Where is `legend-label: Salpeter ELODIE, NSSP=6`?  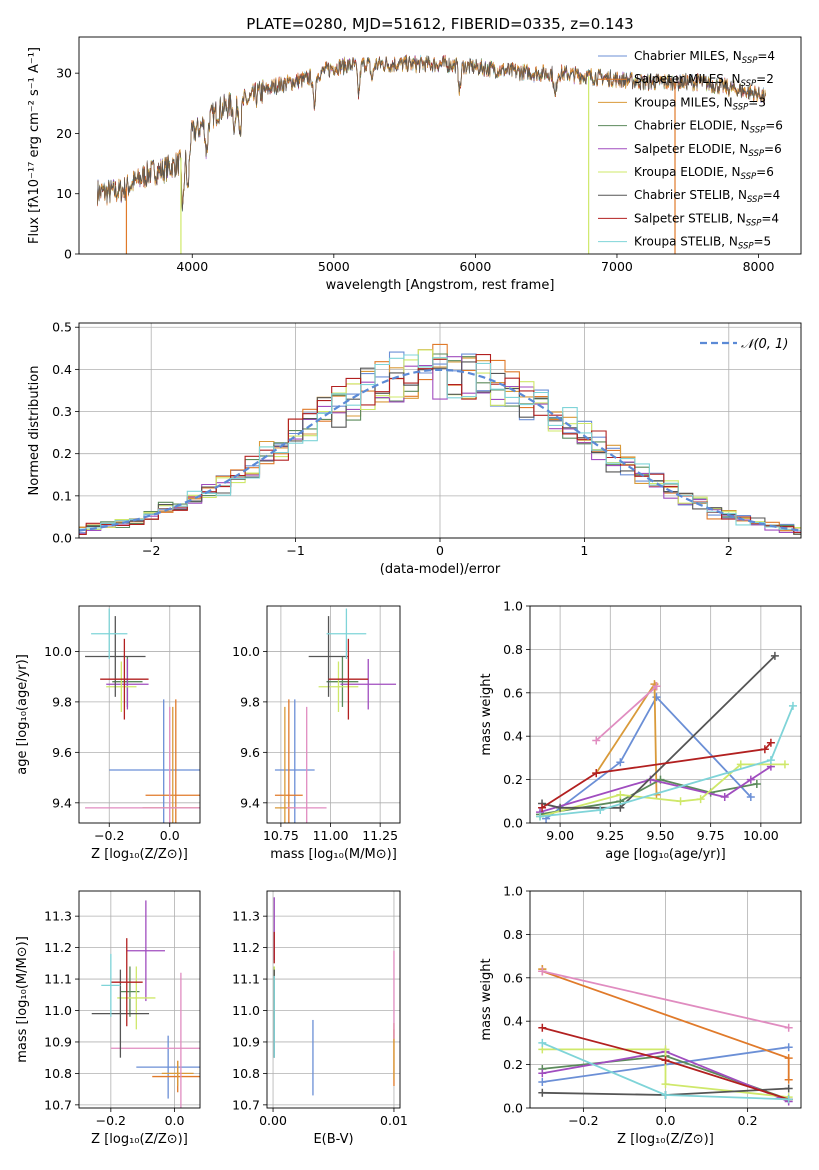 legend-label: Salpeter ELODIE, NSSP=6 is located at coordinates (708, 150).